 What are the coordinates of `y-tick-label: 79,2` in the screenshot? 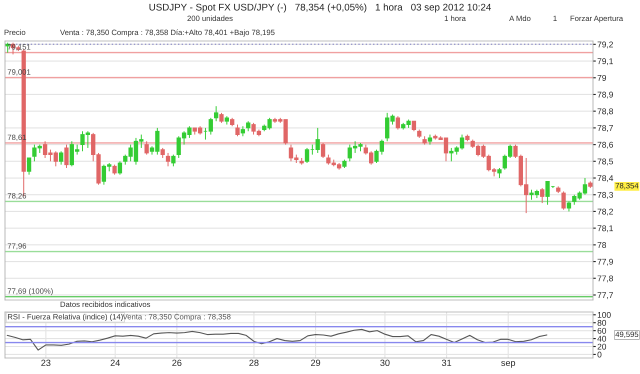 It's located at (605, 45).